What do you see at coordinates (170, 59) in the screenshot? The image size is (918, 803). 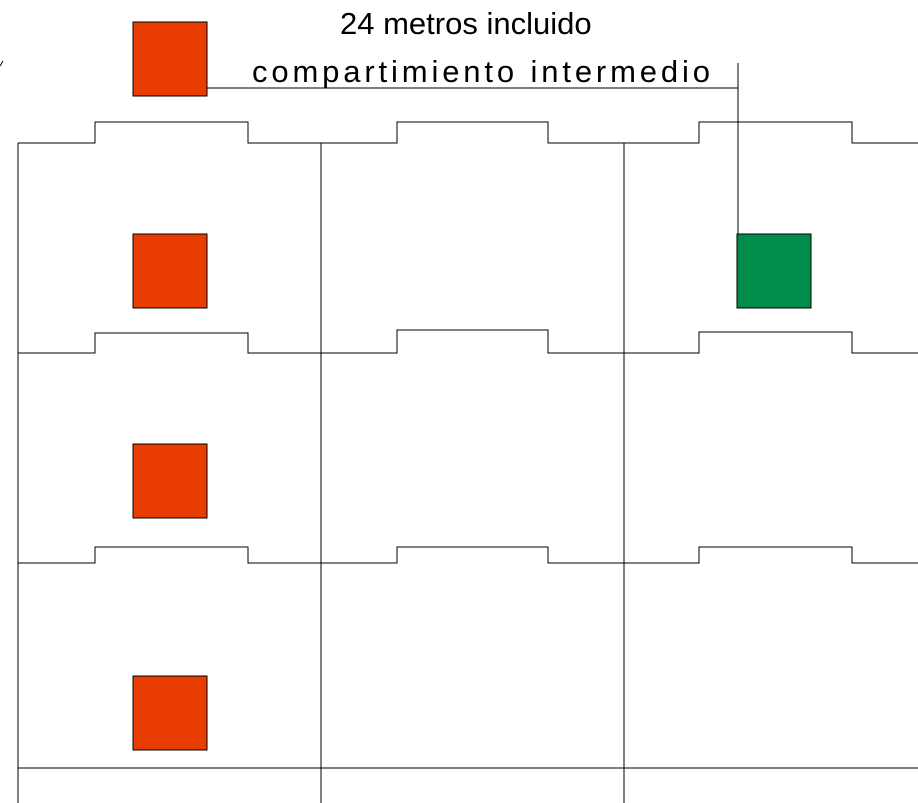 I see `legend-marker-red` at bounding box center [170, 59].